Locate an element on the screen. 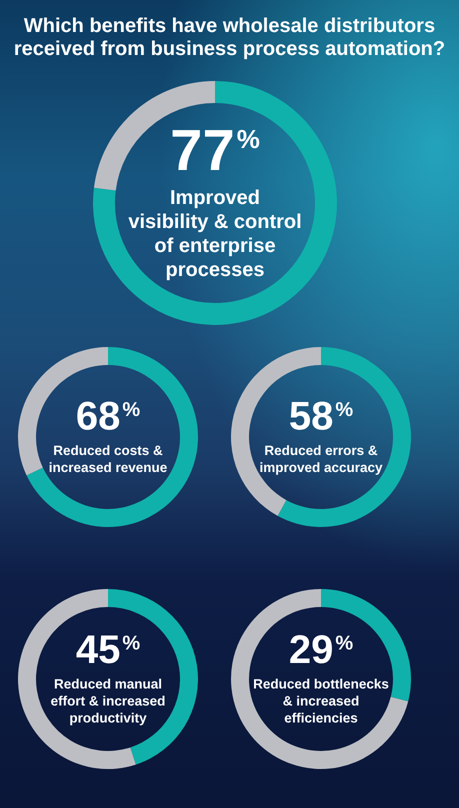  data-label: 29% is located at coordinates (321, 650).